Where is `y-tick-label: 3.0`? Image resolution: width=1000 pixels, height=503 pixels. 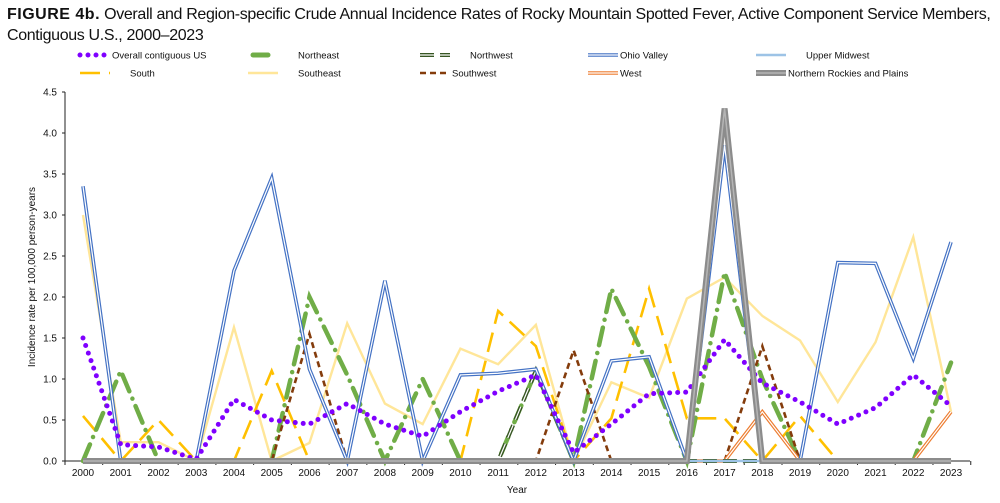
y-tick-label: 3.0 is located at coordinates (50, 216).